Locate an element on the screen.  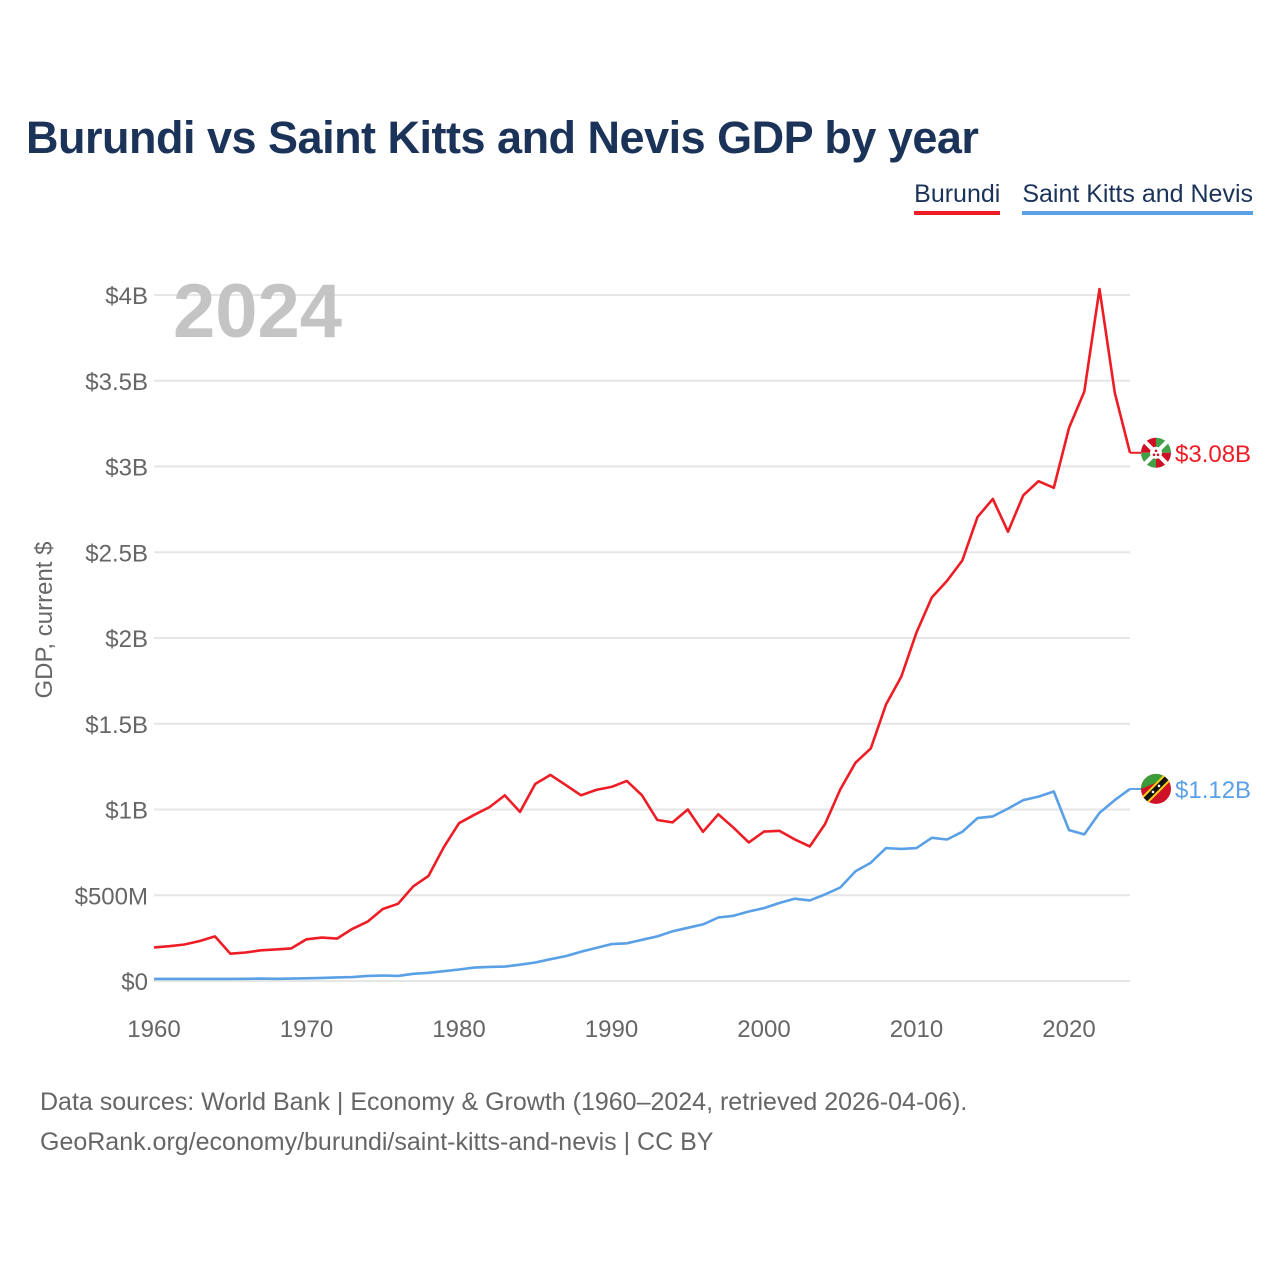
x-tick-label: 2000 is located at coordinates (763, 1029).